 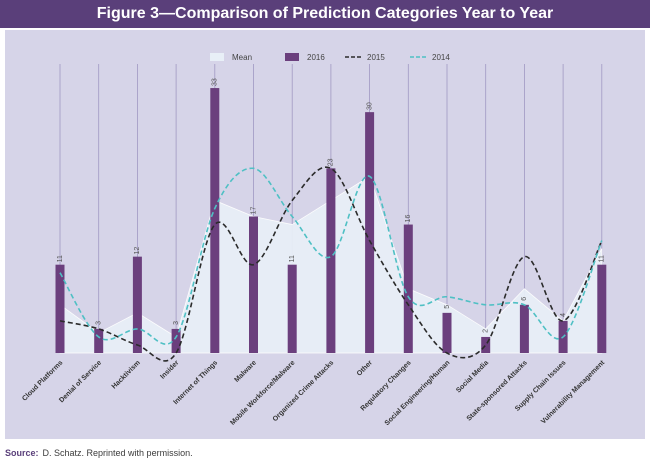 I want to click on legend-swatch-mean, so click(x=217, y=57).